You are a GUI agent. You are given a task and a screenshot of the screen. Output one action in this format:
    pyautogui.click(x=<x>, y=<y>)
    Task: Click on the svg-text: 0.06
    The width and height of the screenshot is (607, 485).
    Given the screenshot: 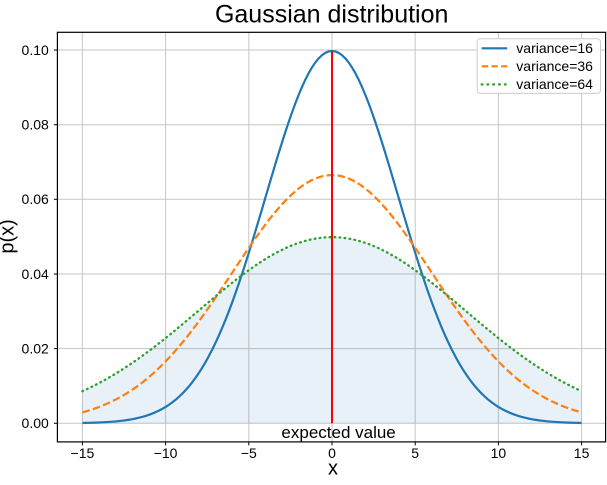 What is the action you would take?
    pyautogui.click(x=35, y=199)
    